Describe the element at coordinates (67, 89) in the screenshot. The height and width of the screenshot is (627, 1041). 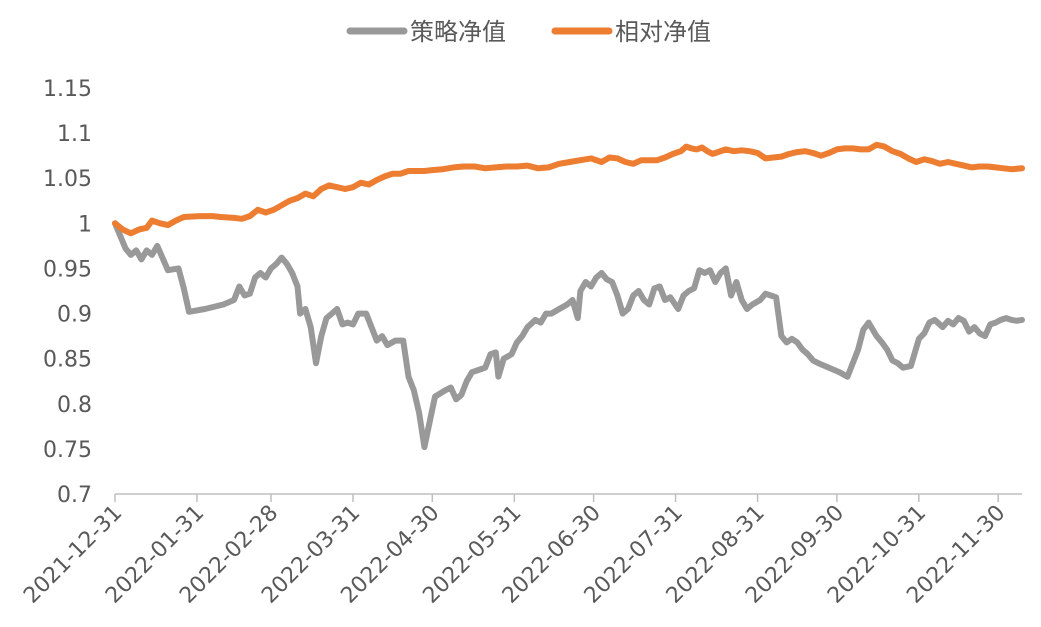
I see `y-tick-label: 1.15` at that location.